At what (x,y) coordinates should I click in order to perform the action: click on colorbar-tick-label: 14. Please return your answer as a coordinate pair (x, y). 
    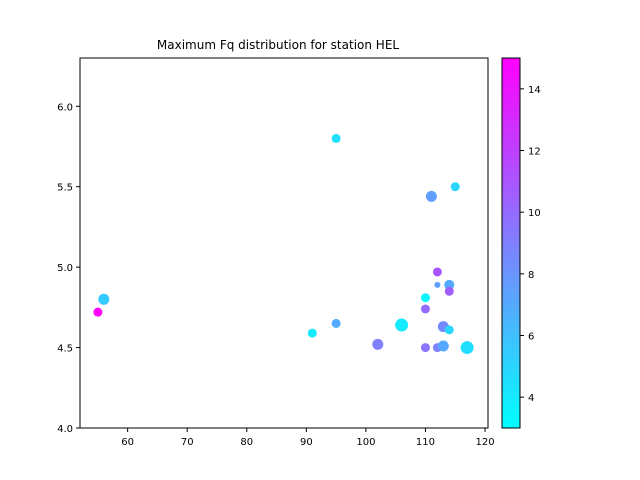
    Looking at the image, I should click on (534, 90).